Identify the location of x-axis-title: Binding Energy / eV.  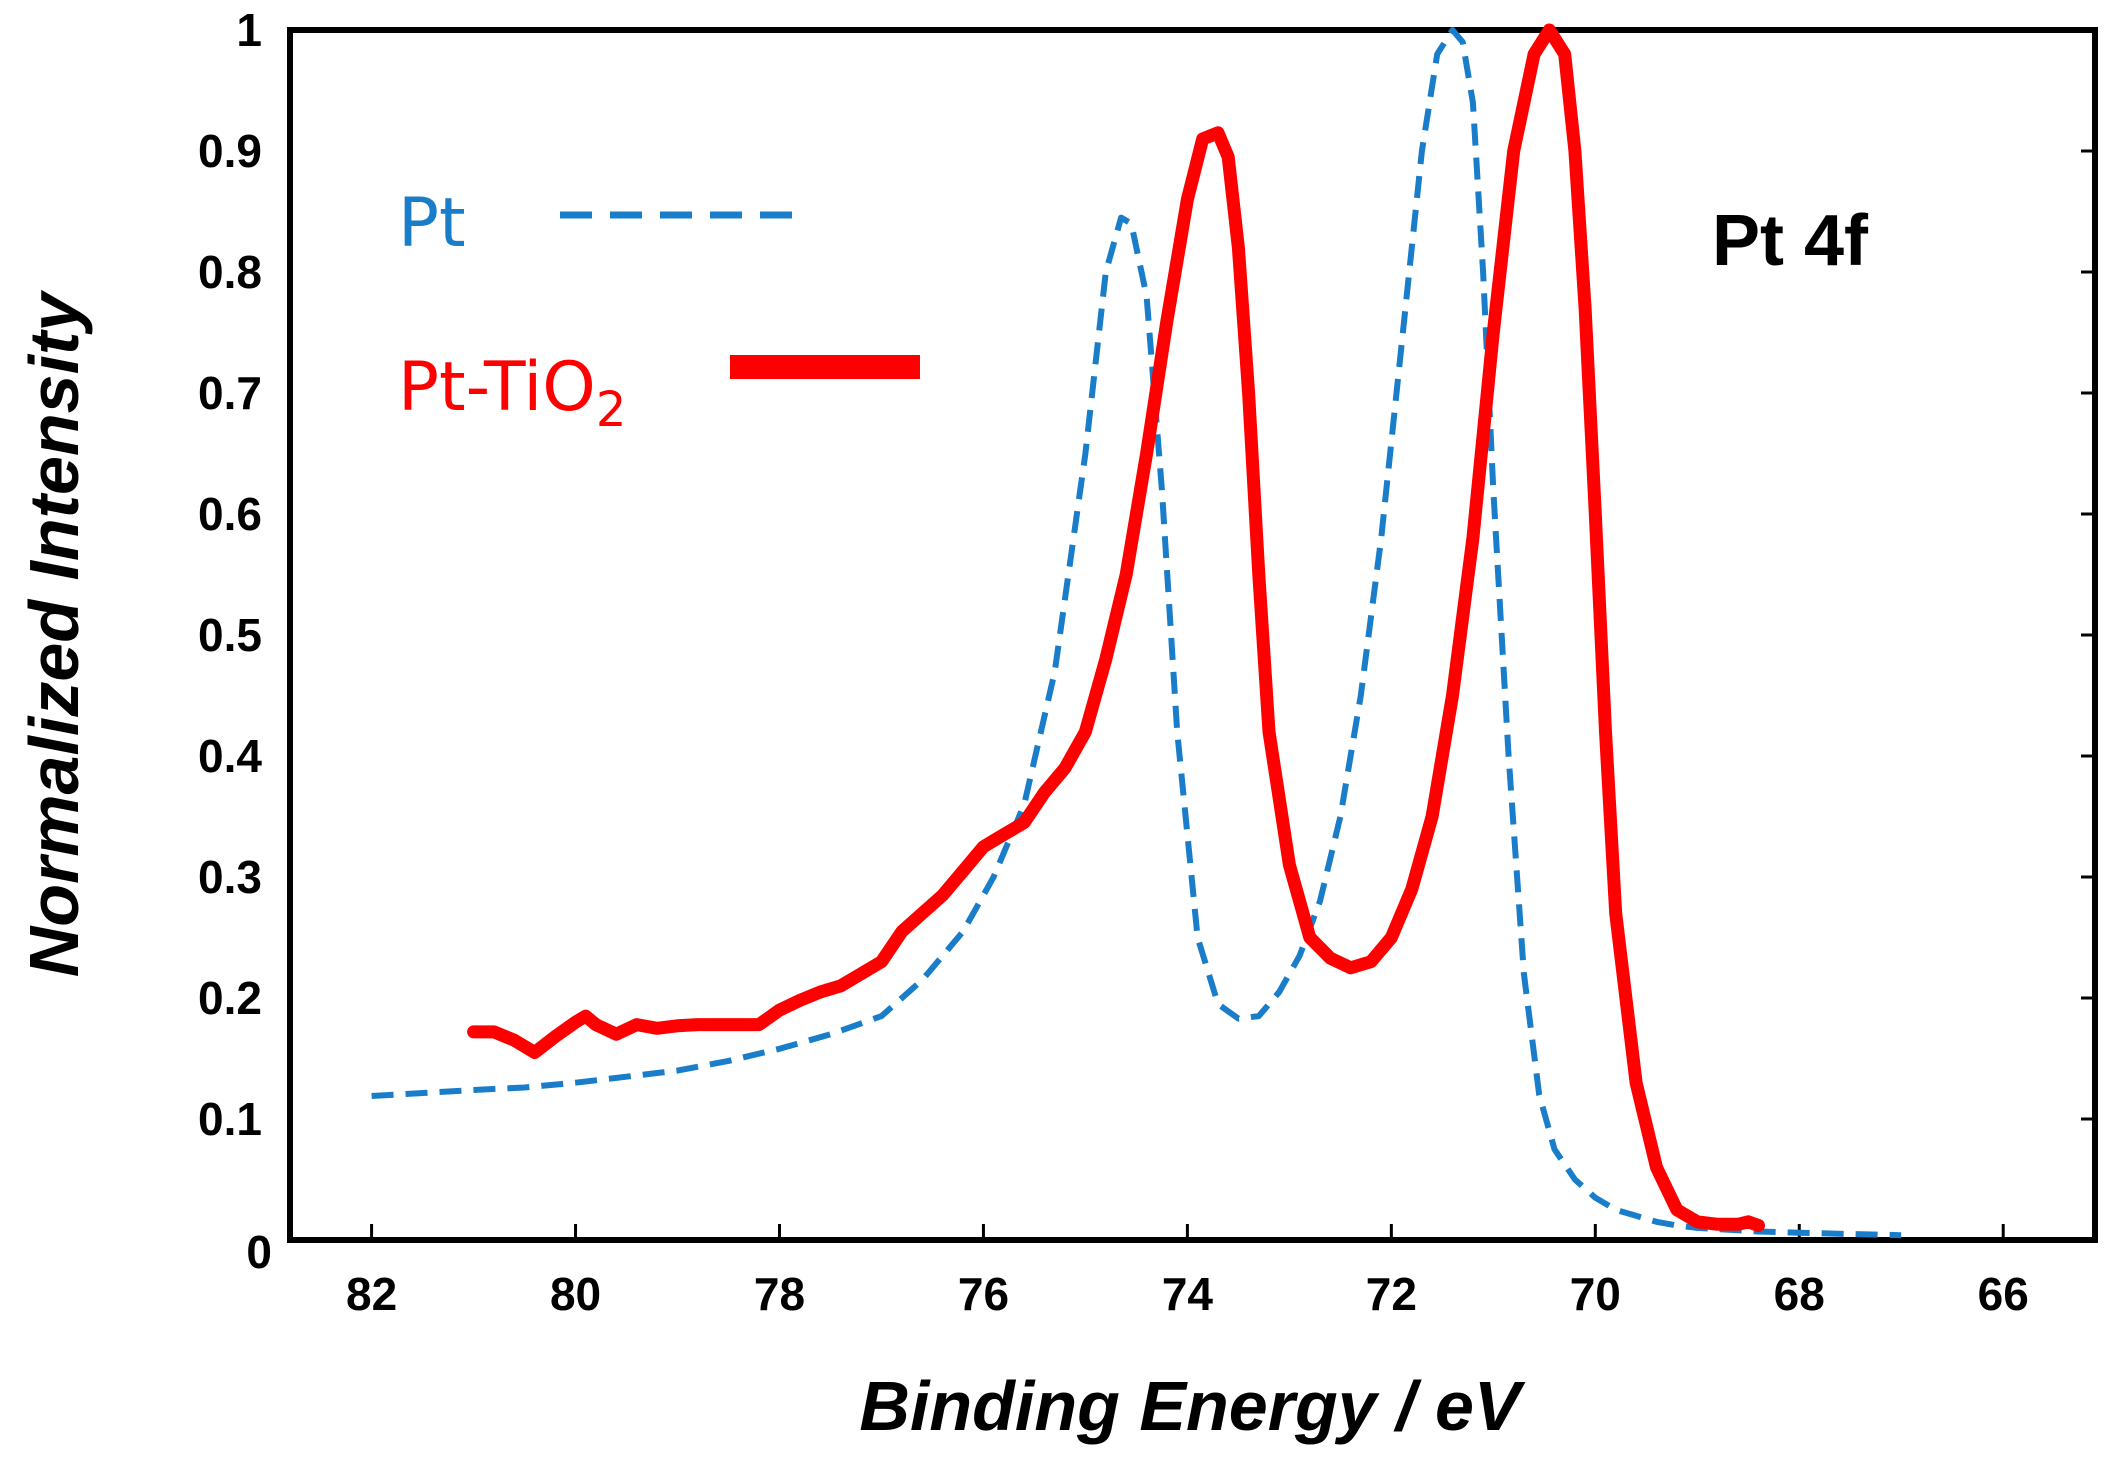
(1192, 1406).